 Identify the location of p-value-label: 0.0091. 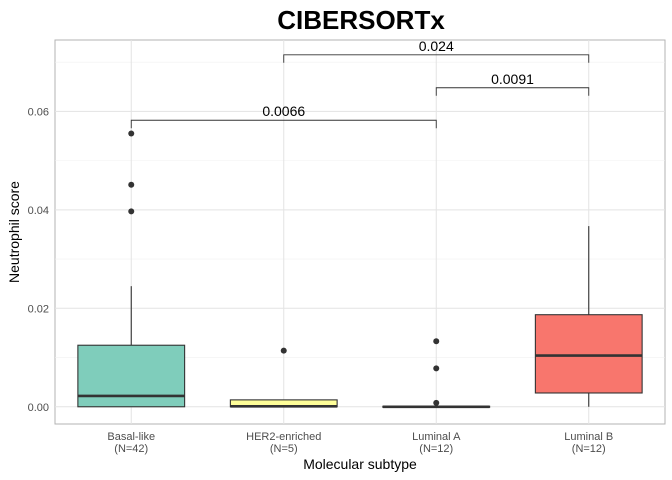
(512, 79).